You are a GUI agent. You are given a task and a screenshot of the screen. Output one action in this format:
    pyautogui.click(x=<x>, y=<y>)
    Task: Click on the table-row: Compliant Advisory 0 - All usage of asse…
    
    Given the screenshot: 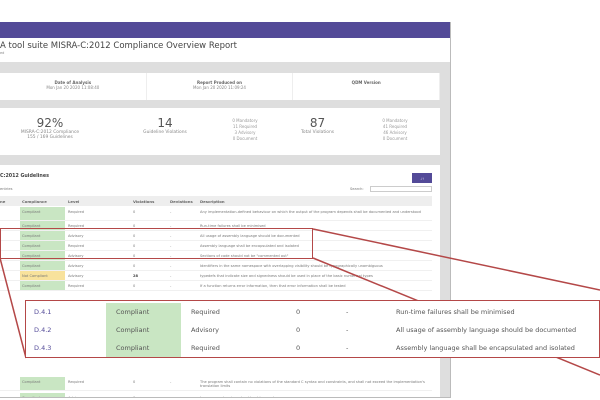 What is the action you would take?
    pyautogui.click(x=216, y=236)
    